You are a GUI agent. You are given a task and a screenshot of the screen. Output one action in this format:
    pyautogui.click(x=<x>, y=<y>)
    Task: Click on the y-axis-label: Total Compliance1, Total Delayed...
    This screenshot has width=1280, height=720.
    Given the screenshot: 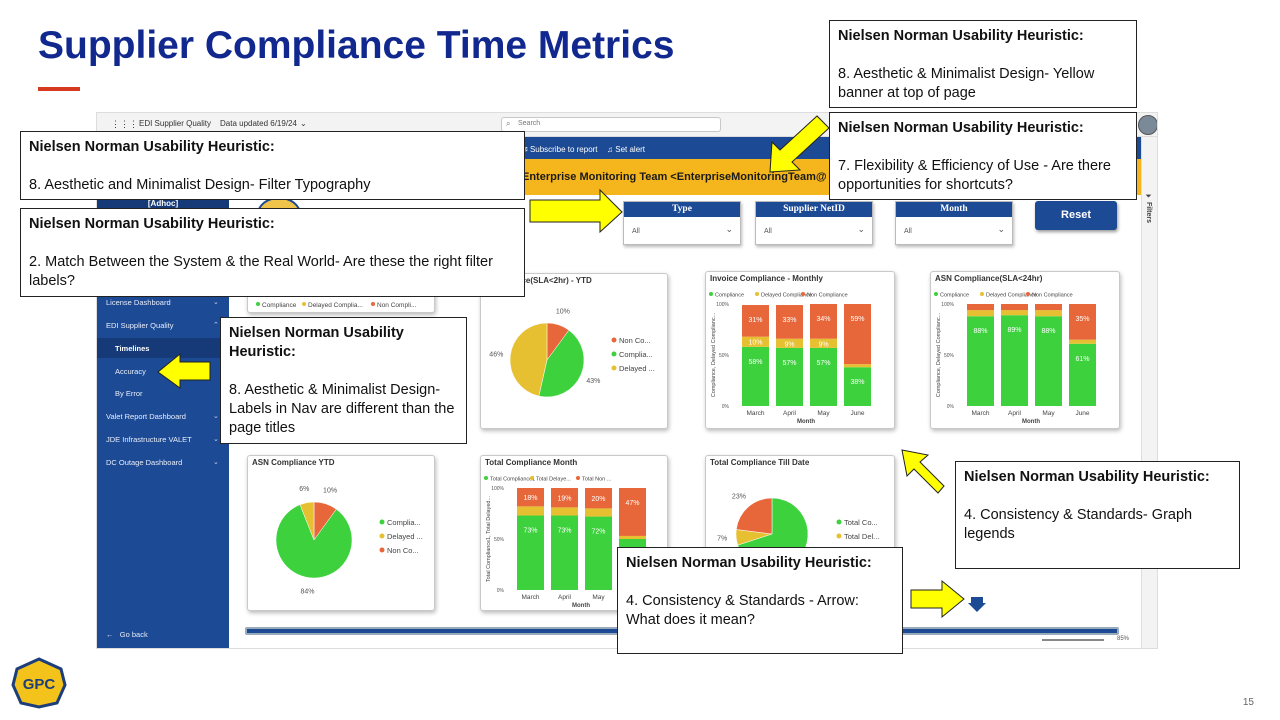 What is the action you would take?
    pyautogui.click(x=489, y=538)
    